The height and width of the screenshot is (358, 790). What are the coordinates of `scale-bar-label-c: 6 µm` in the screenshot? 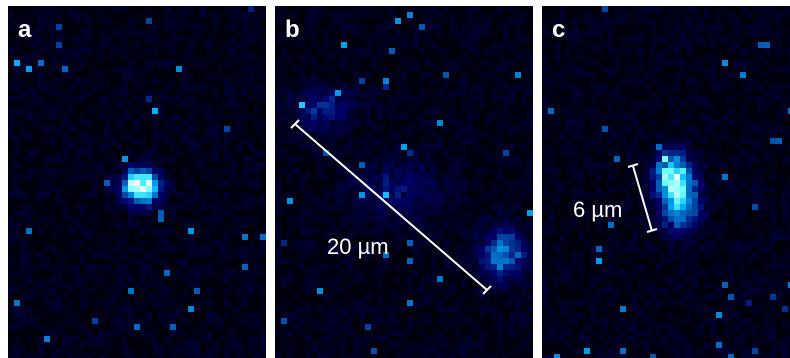 It's located at (598, 209).